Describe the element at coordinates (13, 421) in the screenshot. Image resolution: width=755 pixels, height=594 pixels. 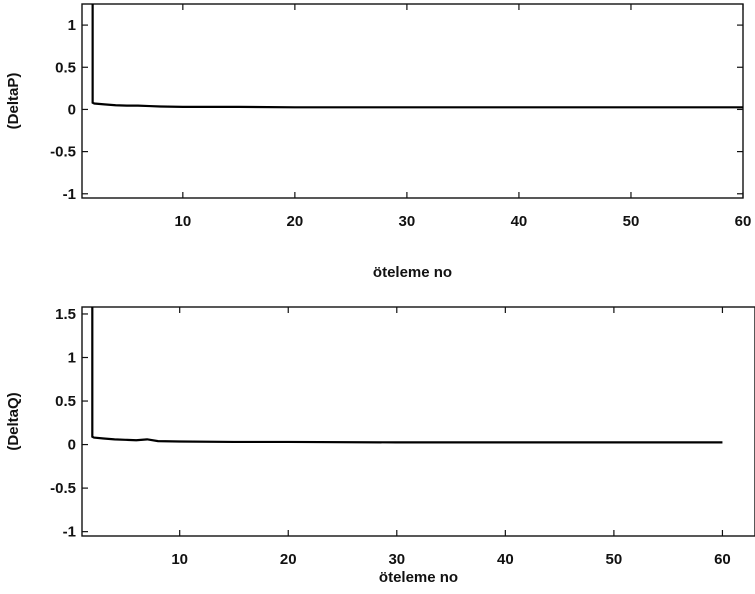
I see `y-axis-label: (DeltaQ)` at that location.